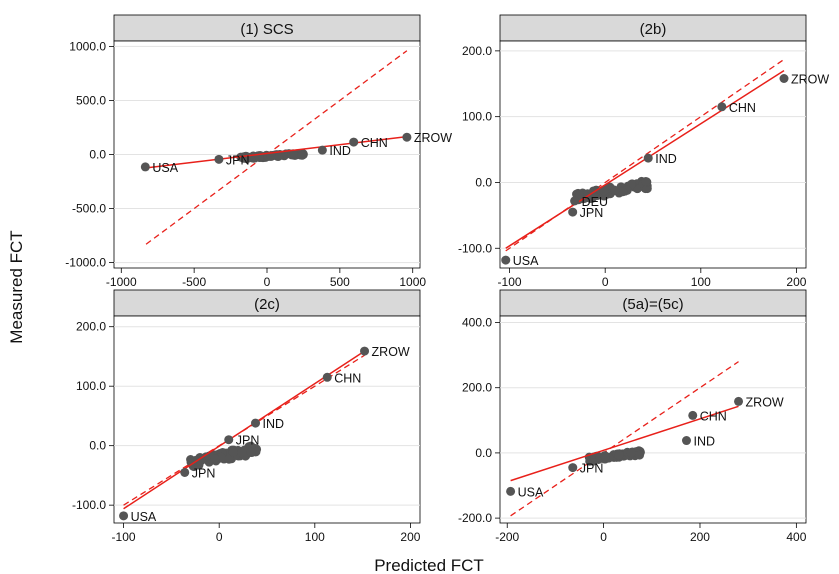  I want to click on panel-title: (2c), so click(267, 304).